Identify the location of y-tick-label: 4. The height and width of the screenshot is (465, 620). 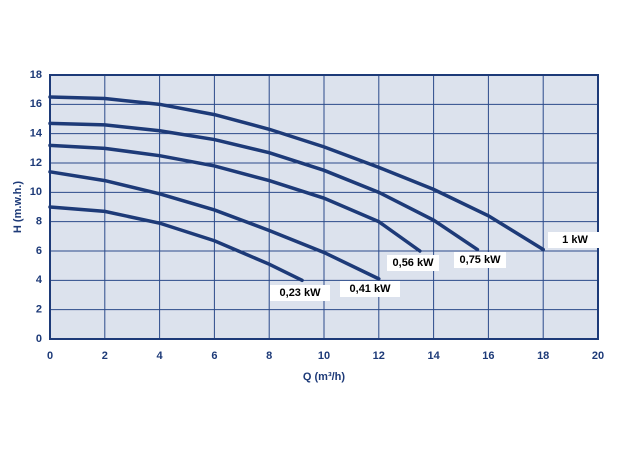
(39, 280).